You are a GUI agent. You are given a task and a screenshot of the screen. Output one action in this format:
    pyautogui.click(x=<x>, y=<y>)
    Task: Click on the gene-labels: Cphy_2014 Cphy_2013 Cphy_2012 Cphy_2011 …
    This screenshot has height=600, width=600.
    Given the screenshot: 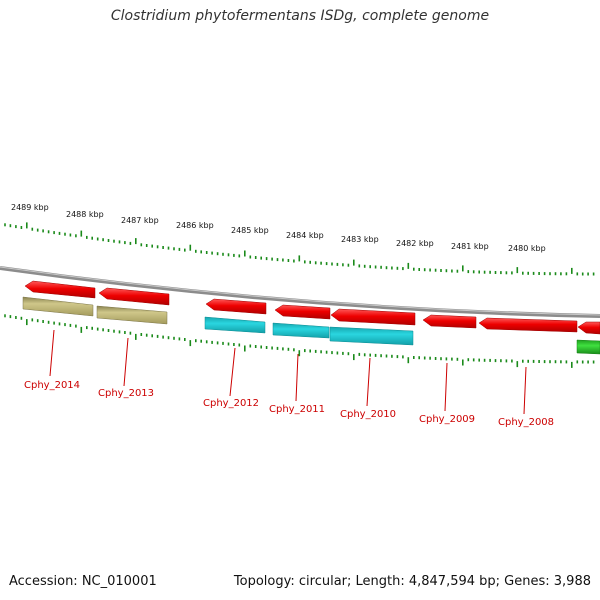 What is the action you would take?
    pyautogui.click(x=289, y=404)
    